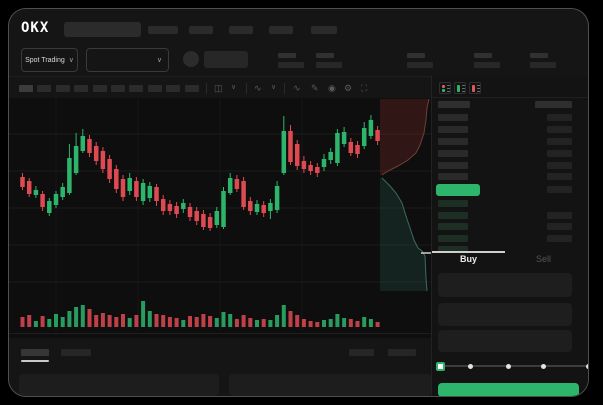 The height and width of the screenshot is (405, 603). Describe the element at coordinates (475, 88) in the screenshot. I see `orderbook-view-asks-icon` at that location.